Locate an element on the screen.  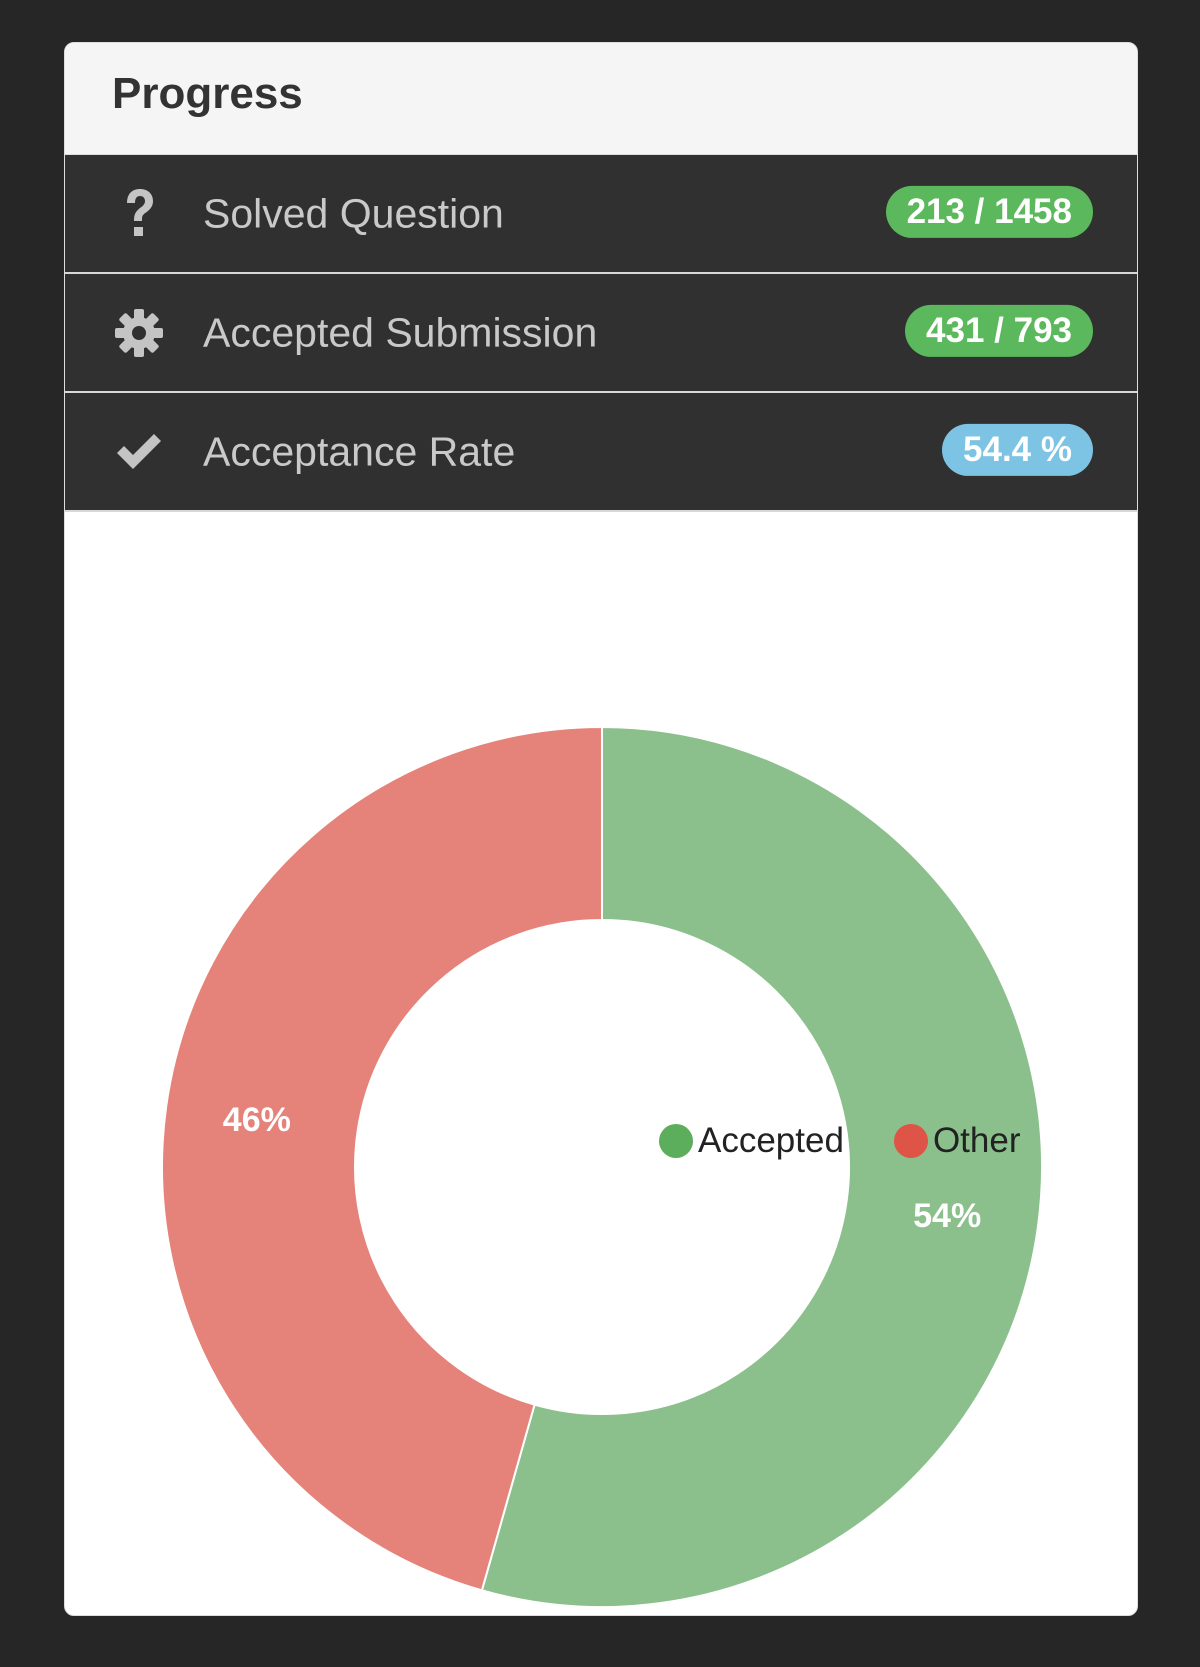
panel-heading: Progress is located at coordinates (601, 99).